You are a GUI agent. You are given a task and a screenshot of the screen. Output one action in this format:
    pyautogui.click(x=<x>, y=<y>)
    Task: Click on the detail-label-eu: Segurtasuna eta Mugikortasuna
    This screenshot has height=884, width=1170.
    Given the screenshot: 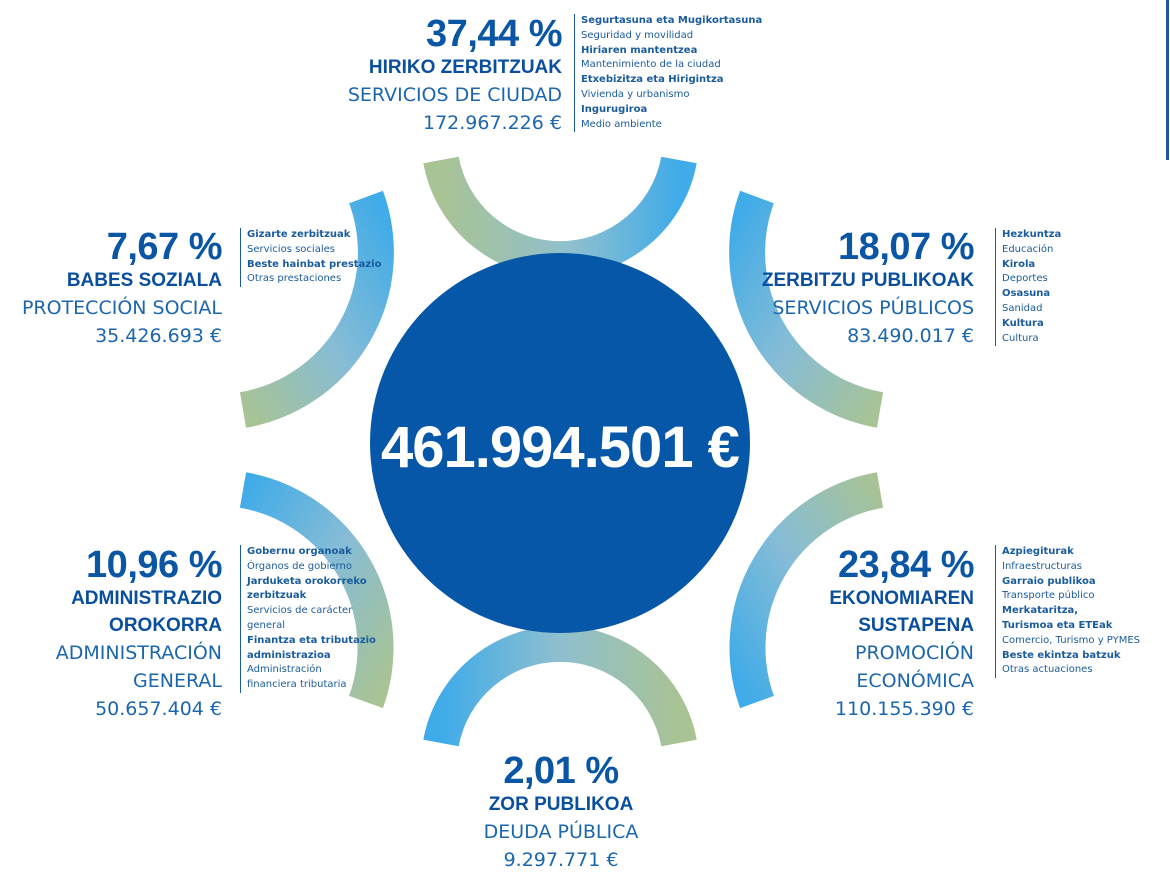 What is the action you would take?
    pyautogui.click(x=672, y=20)
    